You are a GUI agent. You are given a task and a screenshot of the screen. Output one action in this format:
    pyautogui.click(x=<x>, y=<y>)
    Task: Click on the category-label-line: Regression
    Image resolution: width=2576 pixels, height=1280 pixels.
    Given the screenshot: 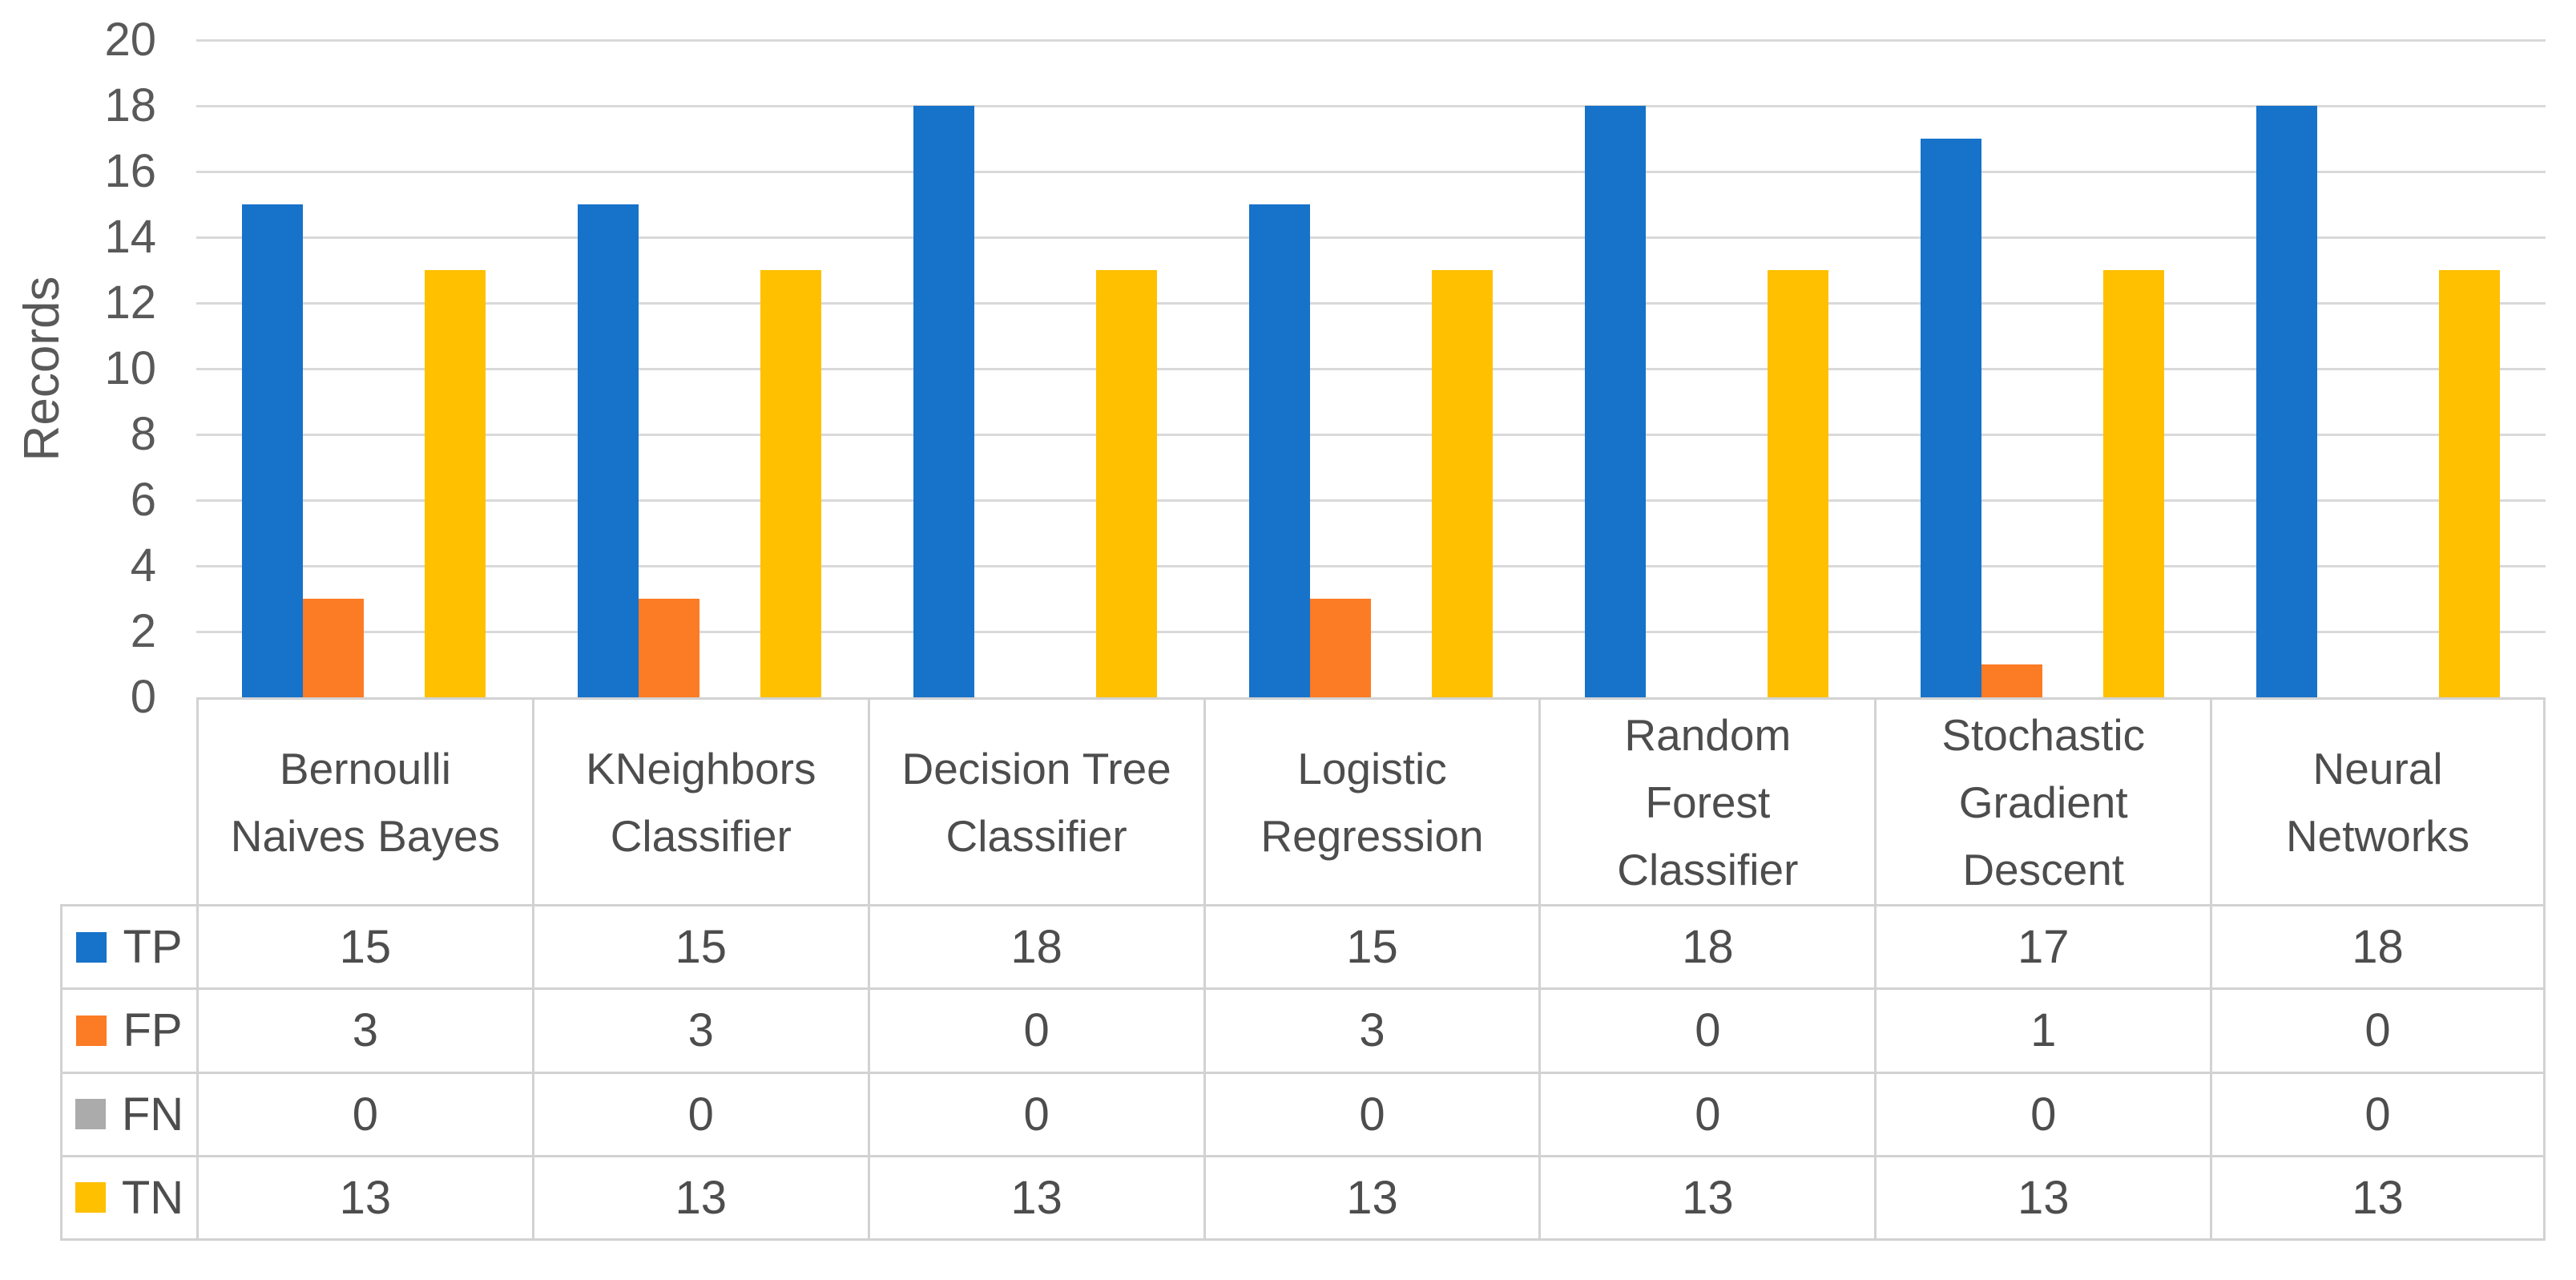 What is the action you would take?
    pyautogui.click(x=1372, y=835)
    